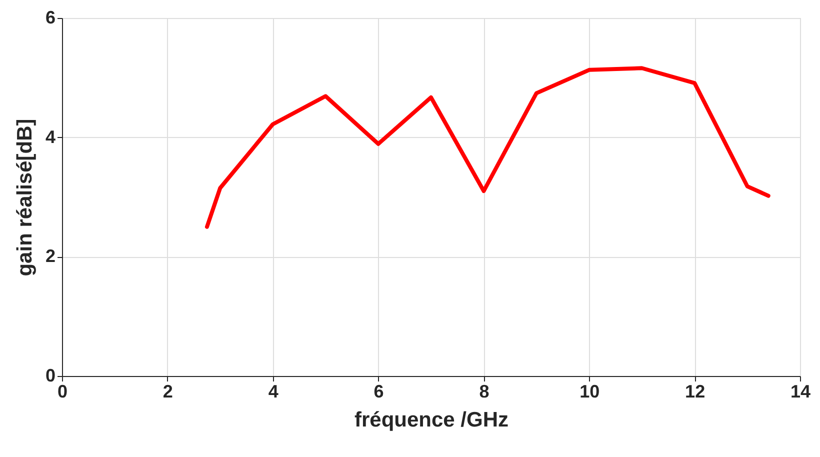  I want to click on x-tick-label: 4, so click(273, 392).